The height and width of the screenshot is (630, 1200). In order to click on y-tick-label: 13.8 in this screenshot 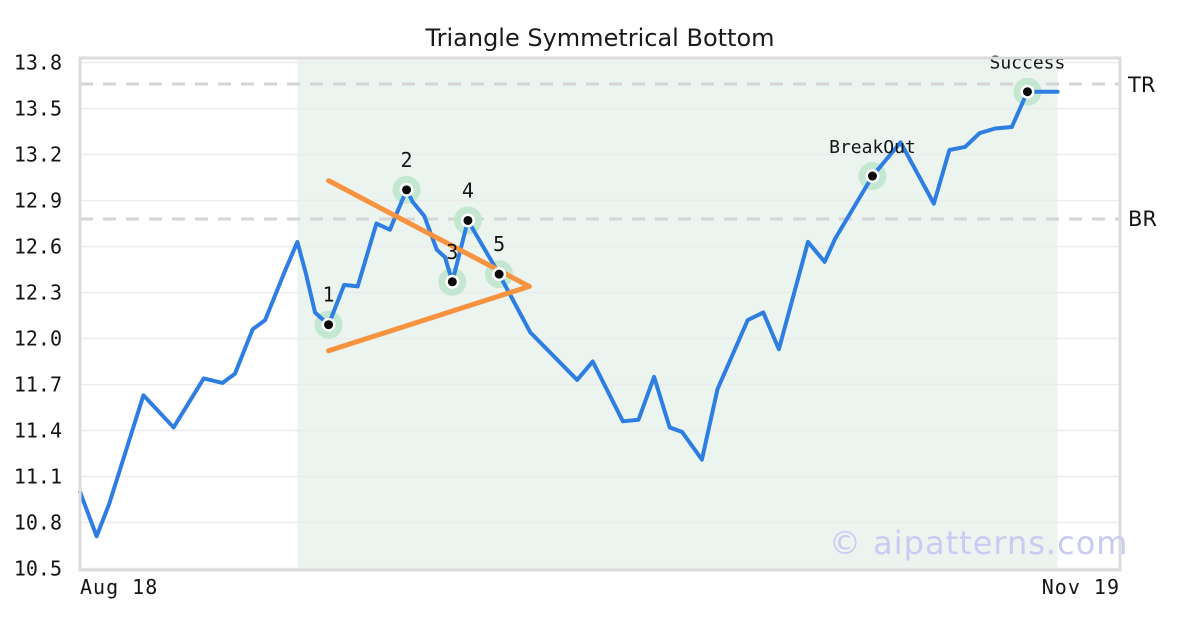, I will do `click(38, 63)`.